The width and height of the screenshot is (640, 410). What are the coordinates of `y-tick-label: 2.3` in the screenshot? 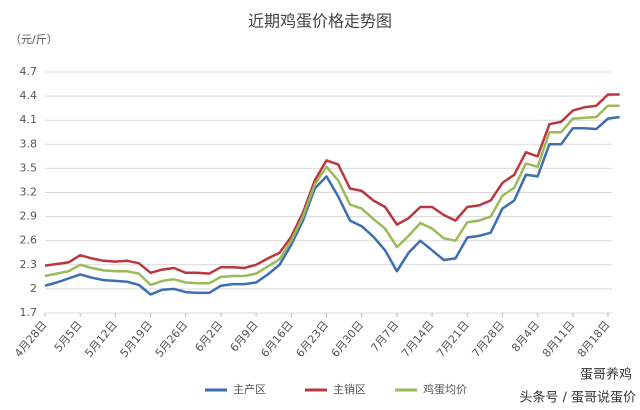 It's located at (29, 264).